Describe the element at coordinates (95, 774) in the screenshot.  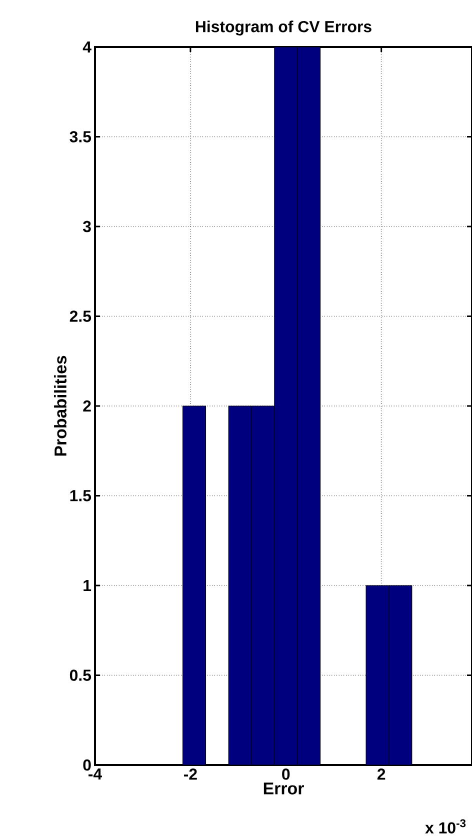
I see `x-tick-label: -4` at that location.